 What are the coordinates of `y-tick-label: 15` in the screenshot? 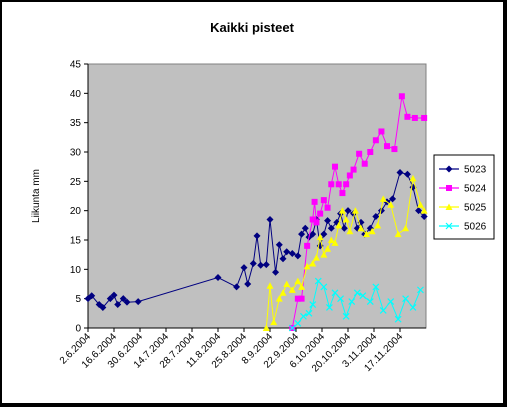 It's located at (76, 241).